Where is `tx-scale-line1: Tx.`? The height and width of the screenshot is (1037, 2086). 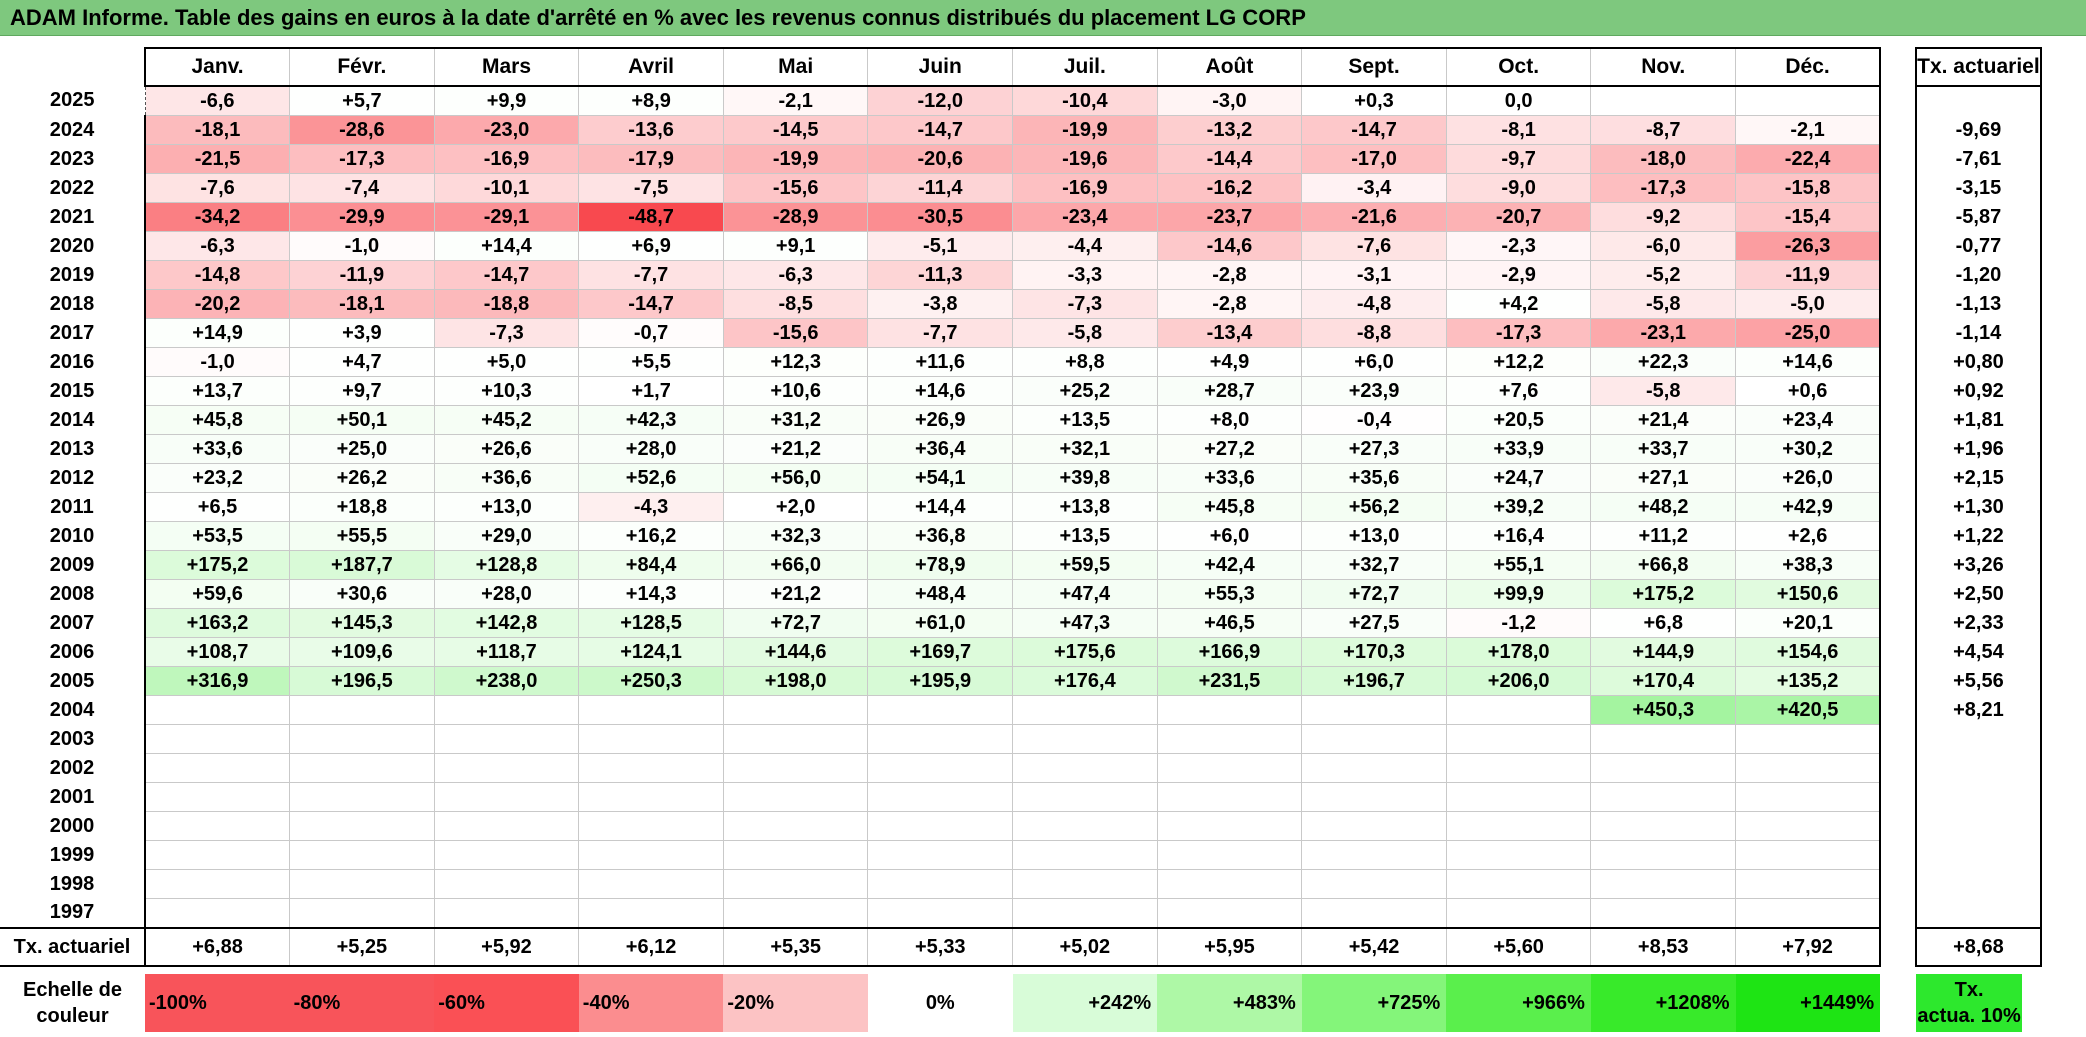
tx-scale-line1: Tx. is located at coordinates (1969, 990).